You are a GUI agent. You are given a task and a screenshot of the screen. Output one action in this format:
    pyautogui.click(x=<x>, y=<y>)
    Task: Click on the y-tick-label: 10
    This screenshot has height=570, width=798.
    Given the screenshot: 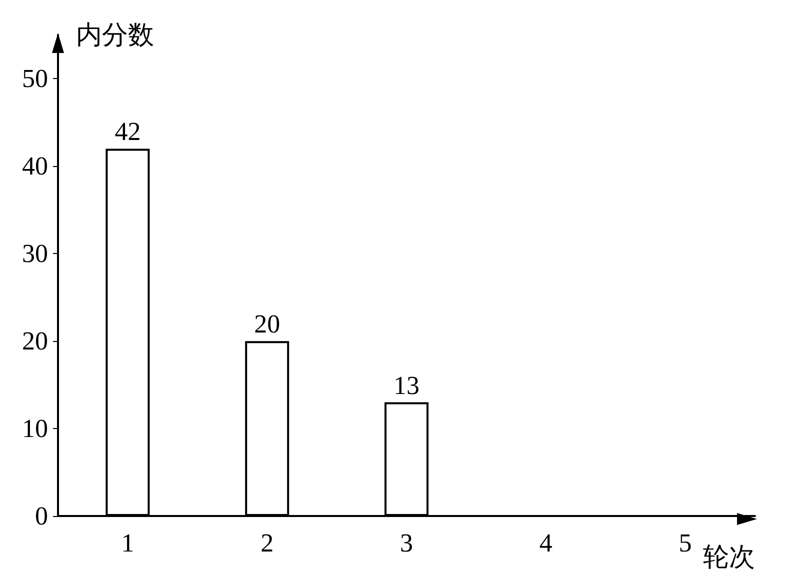 What is the action you would take?
    pyautogui.click(x=35, y=429)
    